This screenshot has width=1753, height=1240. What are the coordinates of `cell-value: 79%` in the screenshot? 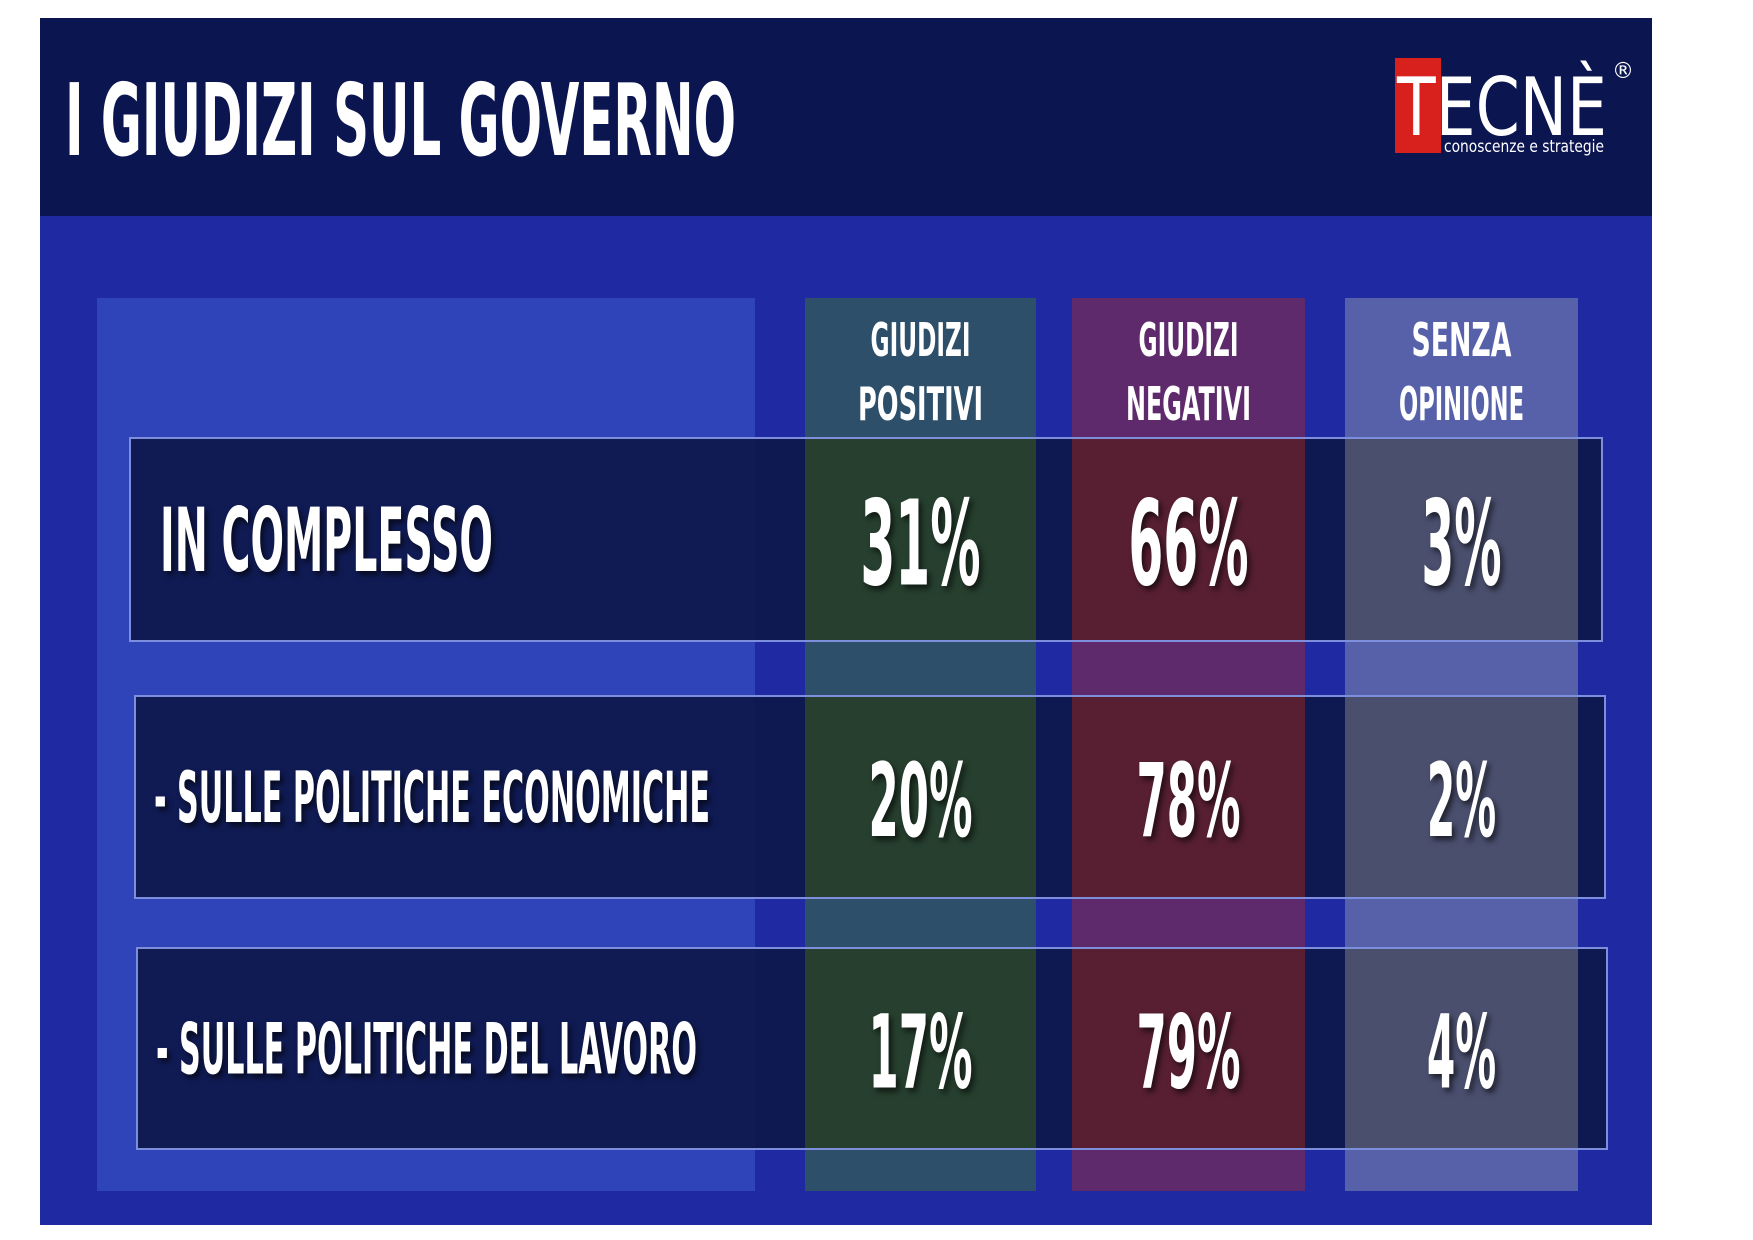 It's located at (1188, 1052).